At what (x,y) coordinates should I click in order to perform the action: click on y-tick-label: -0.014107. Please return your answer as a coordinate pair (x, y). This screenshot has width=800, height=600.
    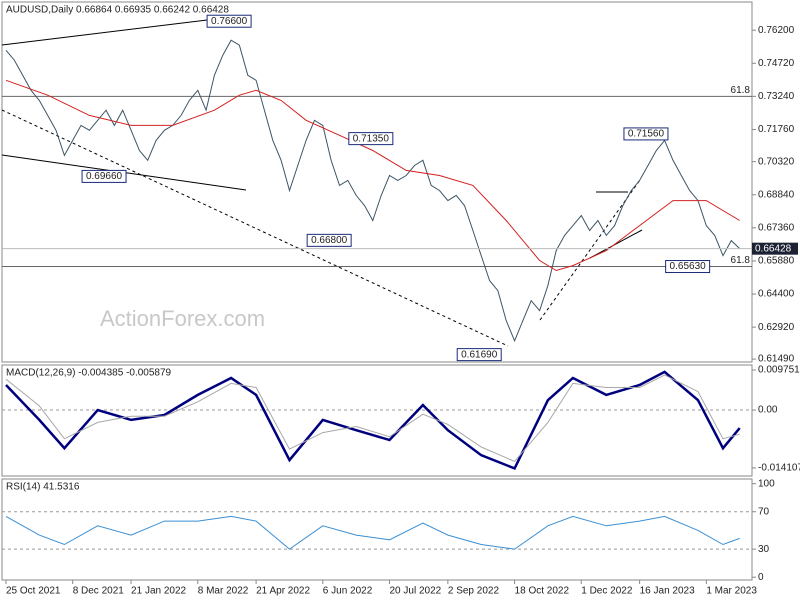
    Looking at the image, I should click on (779, 468).